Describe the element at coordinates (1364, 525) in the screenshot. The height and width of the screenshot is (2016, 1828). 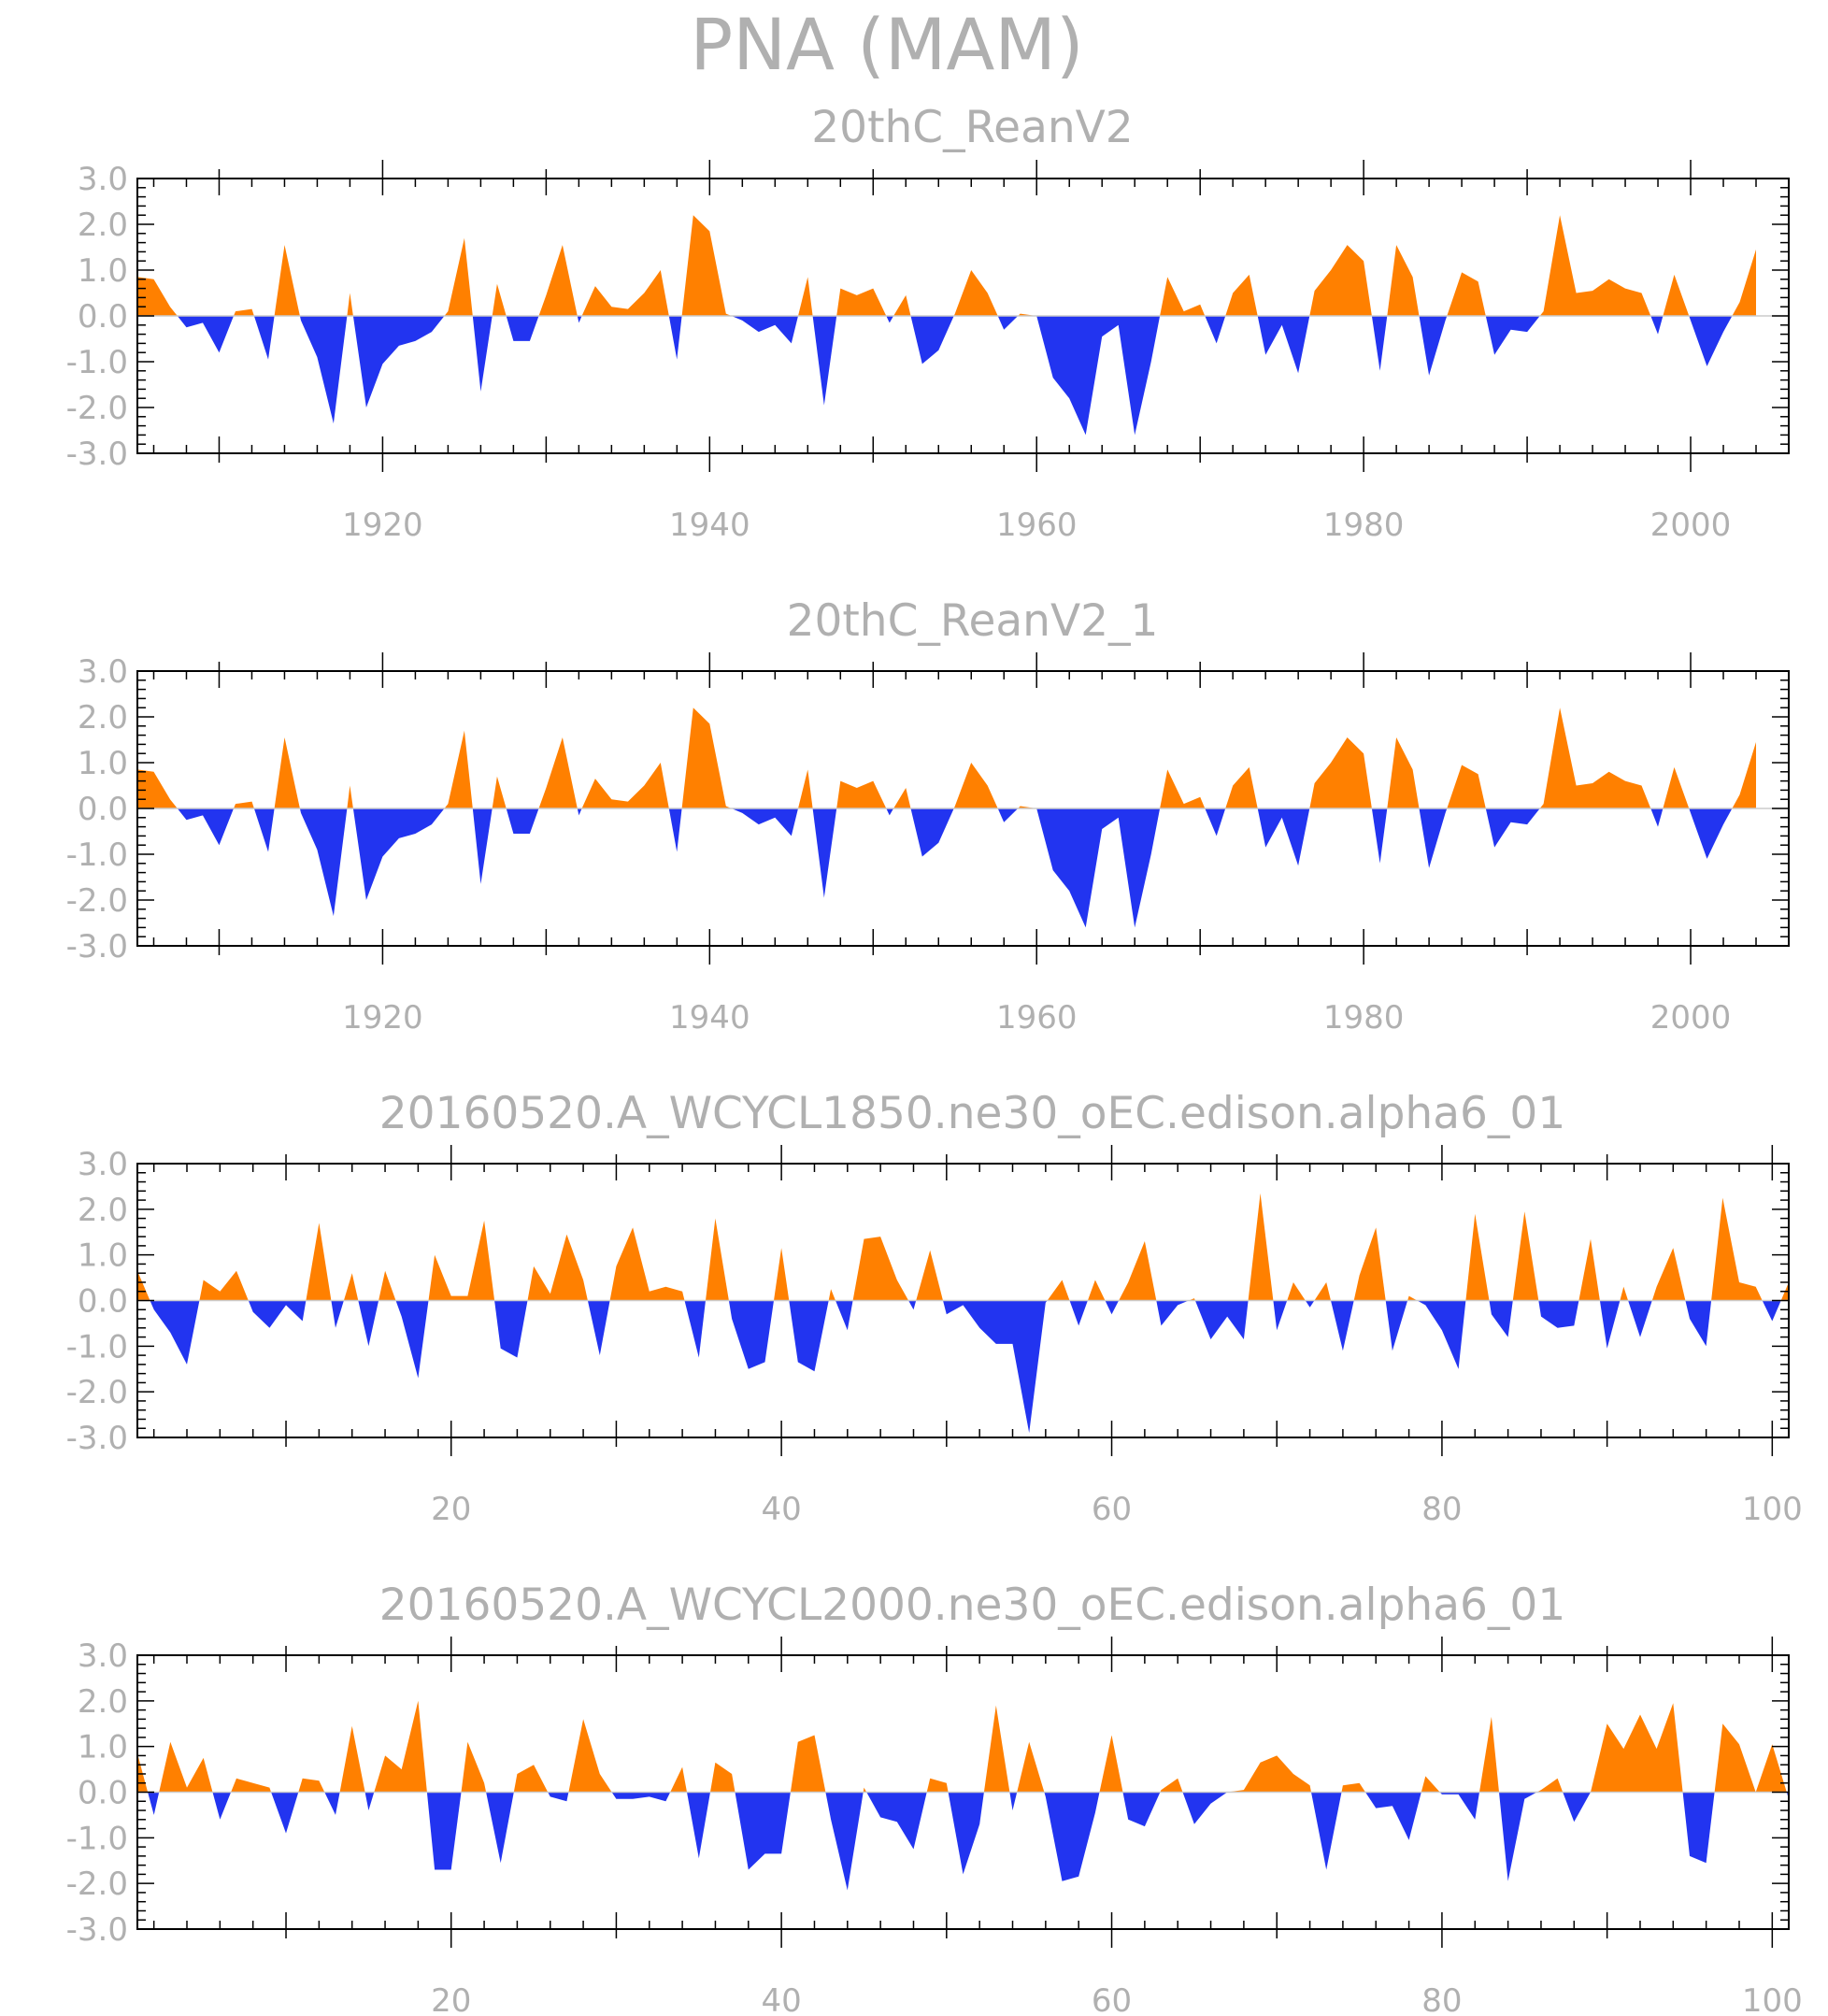
I see `x-tick-label: 1980` at that location.